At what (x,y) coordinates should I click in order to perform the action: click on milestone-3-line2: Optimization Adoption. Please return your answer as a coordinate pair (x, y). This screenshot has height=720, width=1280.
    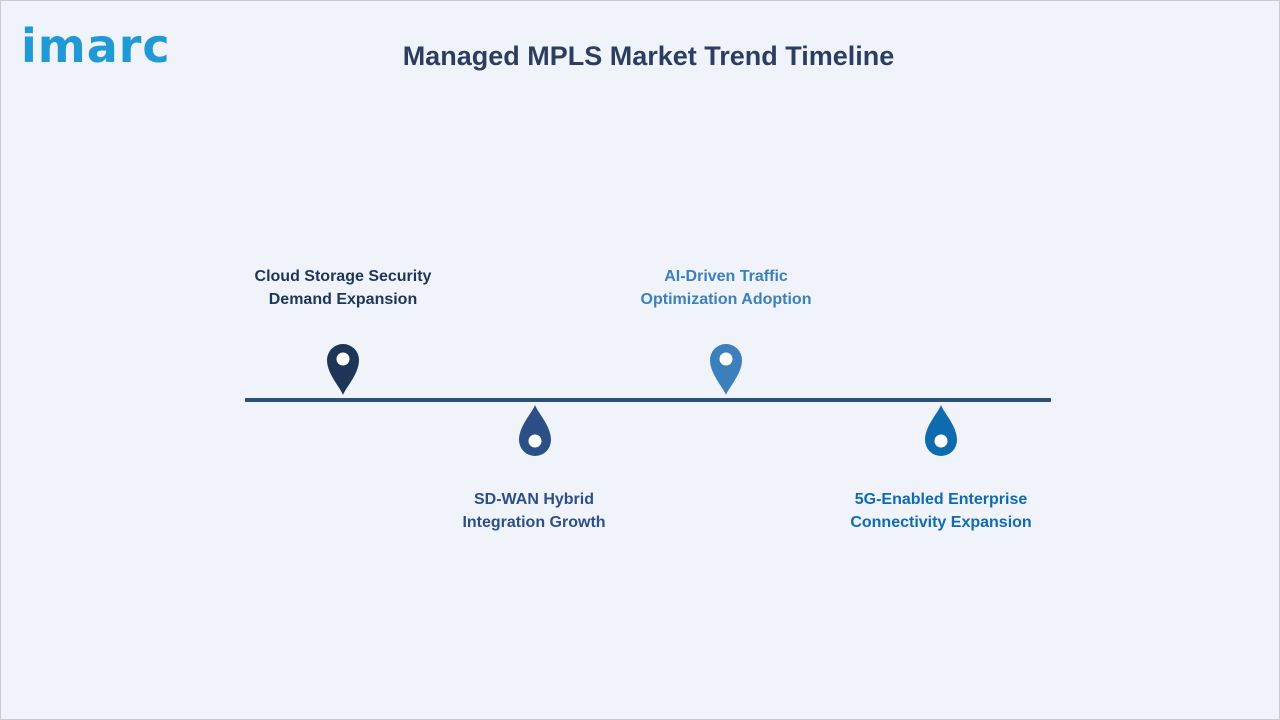
    Looking at the image, I should click on (726, 299).